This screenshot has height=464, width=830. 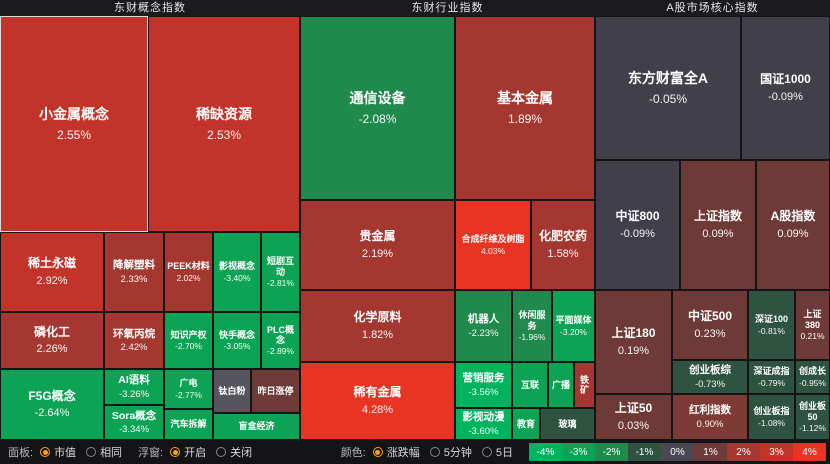 What do you see at coordinates (793, 225) in the screenshot?
I see `treemap-tile: A股指数 0.09%` at bounding box center [793, 225].